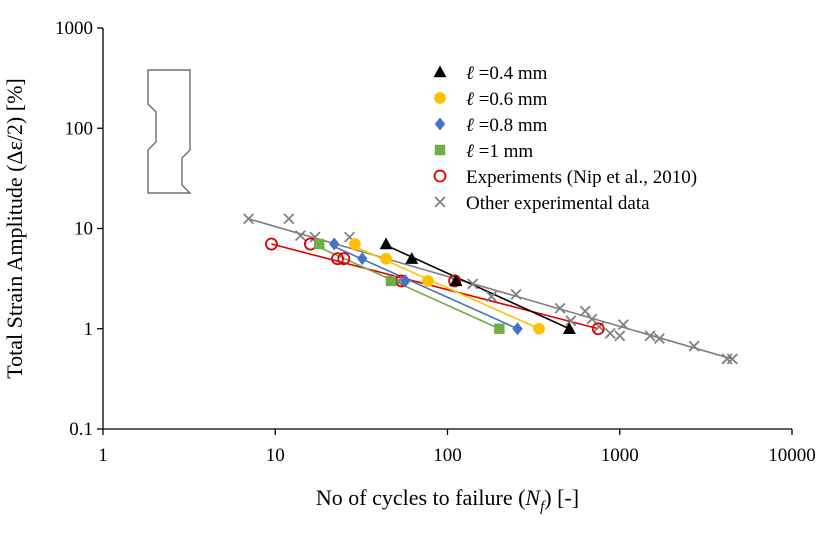 The width and height of the screenshot is (830, 534). Describe the element at coordinates (507, 125) in the screenshot. I see `legend-label: ℓ =0.8 mm` at that location.